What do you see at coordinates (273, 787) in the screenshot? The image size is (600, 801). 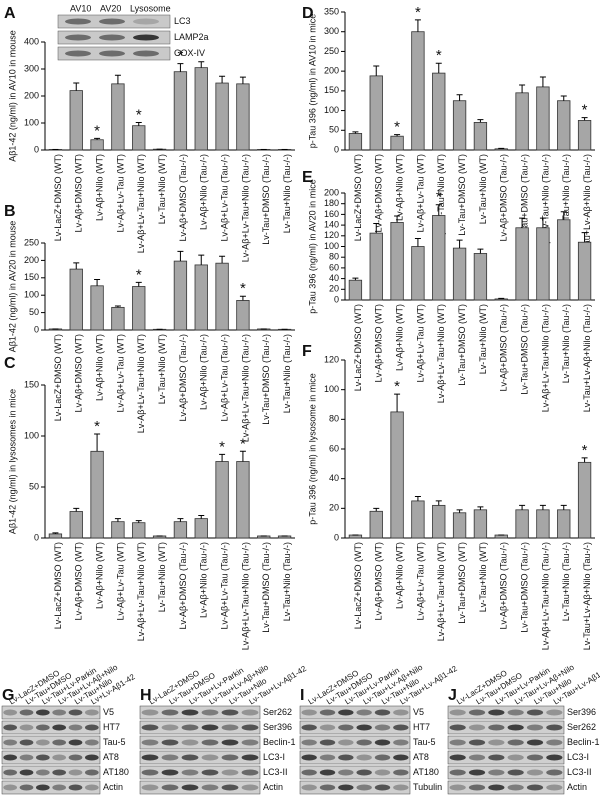 I see `band-label: Actin` at bounding box center [273, 787].